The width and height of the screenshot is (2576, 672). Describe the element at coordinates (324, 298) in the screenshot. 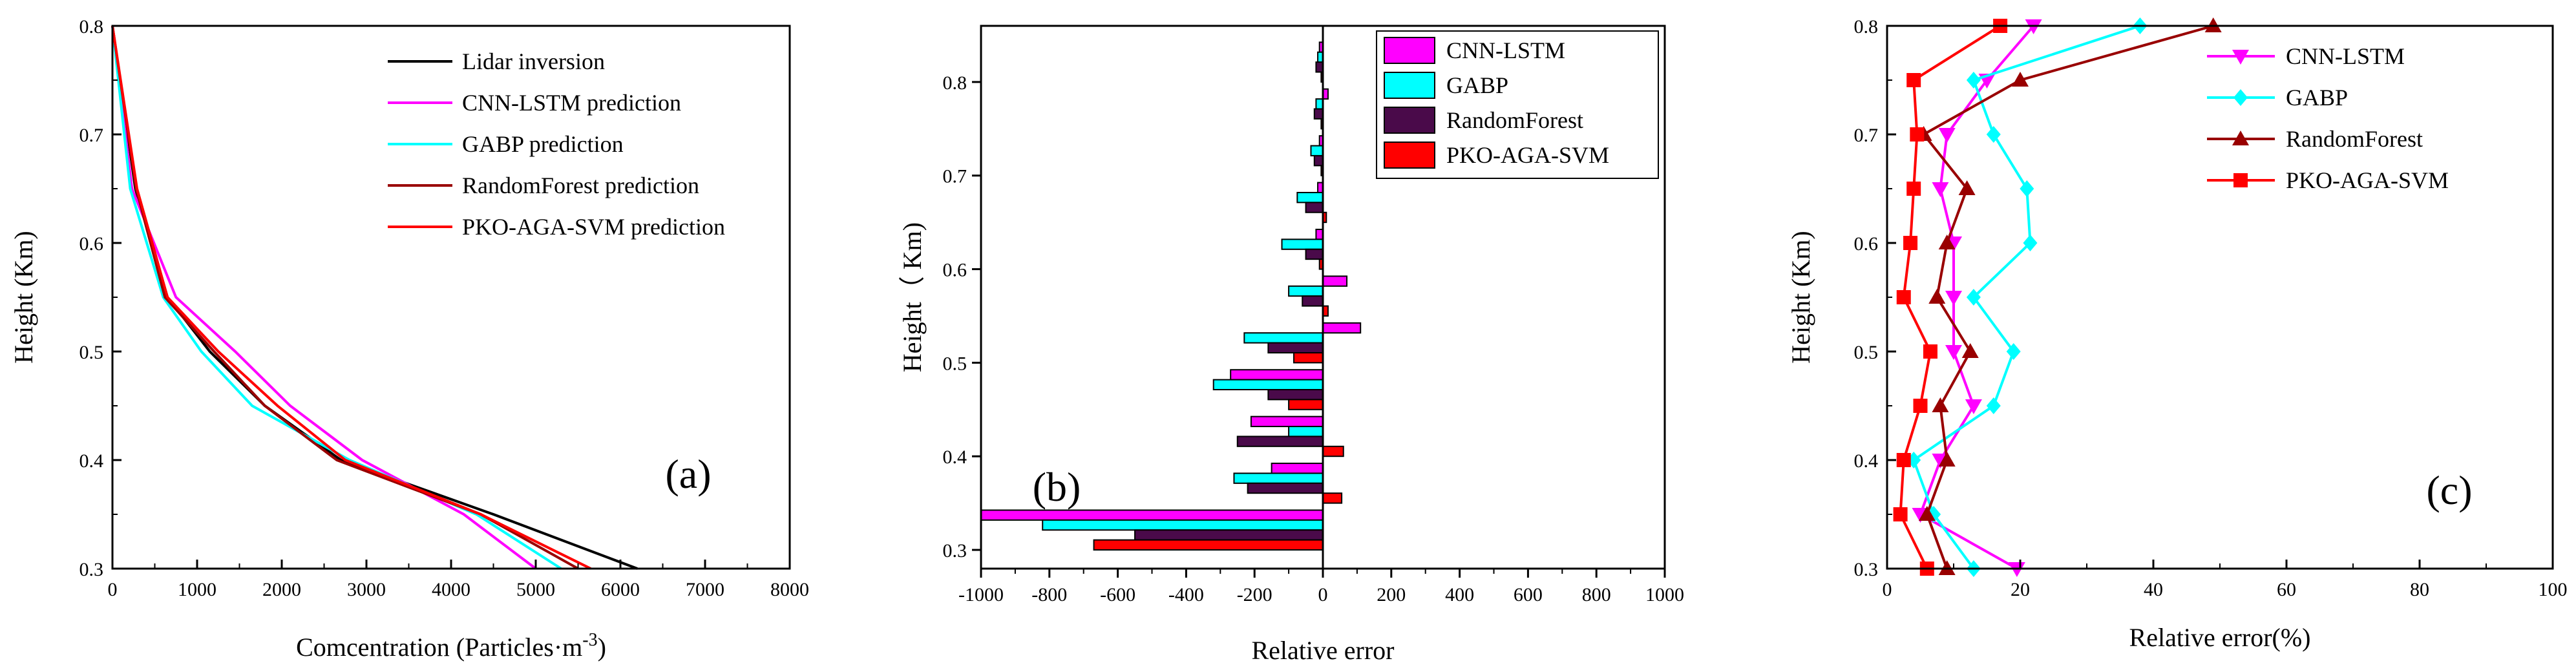

I see `series-line` at that location.